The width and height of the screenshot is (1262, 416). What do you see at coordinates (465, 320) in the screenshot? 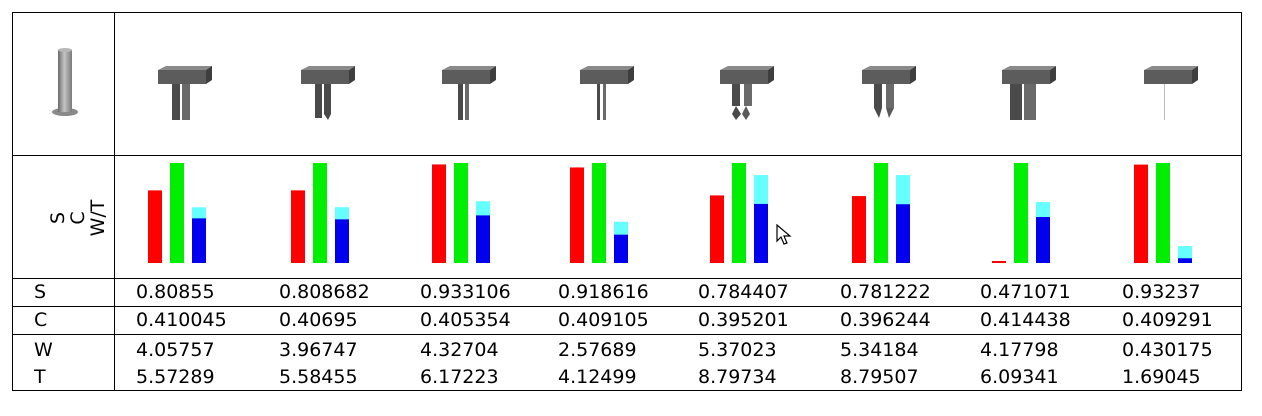
I see `value-c-col-3: 0.405354` at bounding box center [465, 320].